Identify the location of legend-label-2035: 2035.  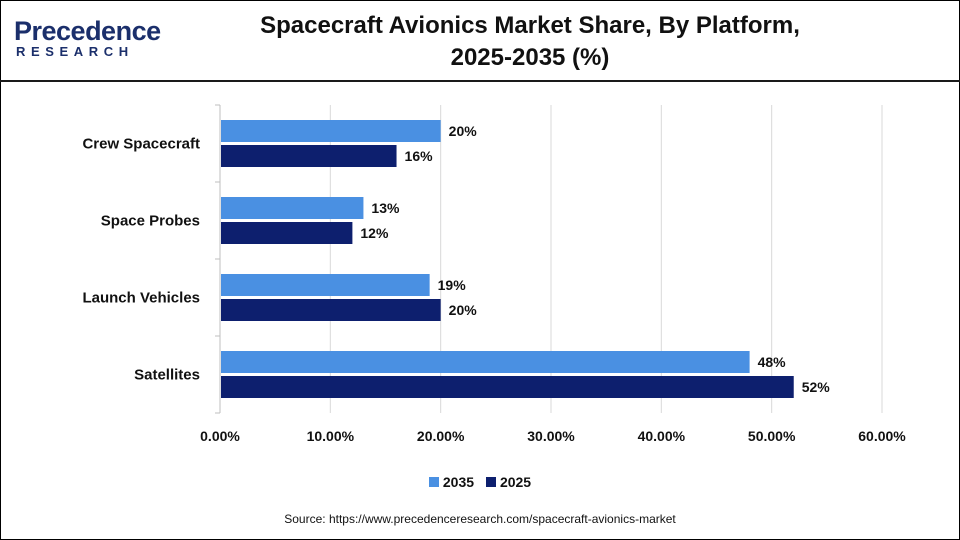
(458, 482).